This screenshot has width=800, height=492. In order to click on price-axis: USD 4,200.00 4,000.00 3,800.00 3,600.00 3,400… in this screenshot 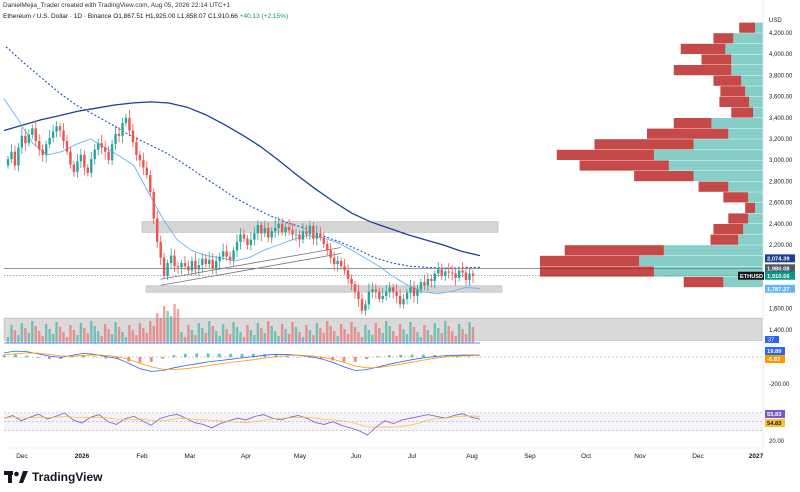, I will do `click(777, 230)`.